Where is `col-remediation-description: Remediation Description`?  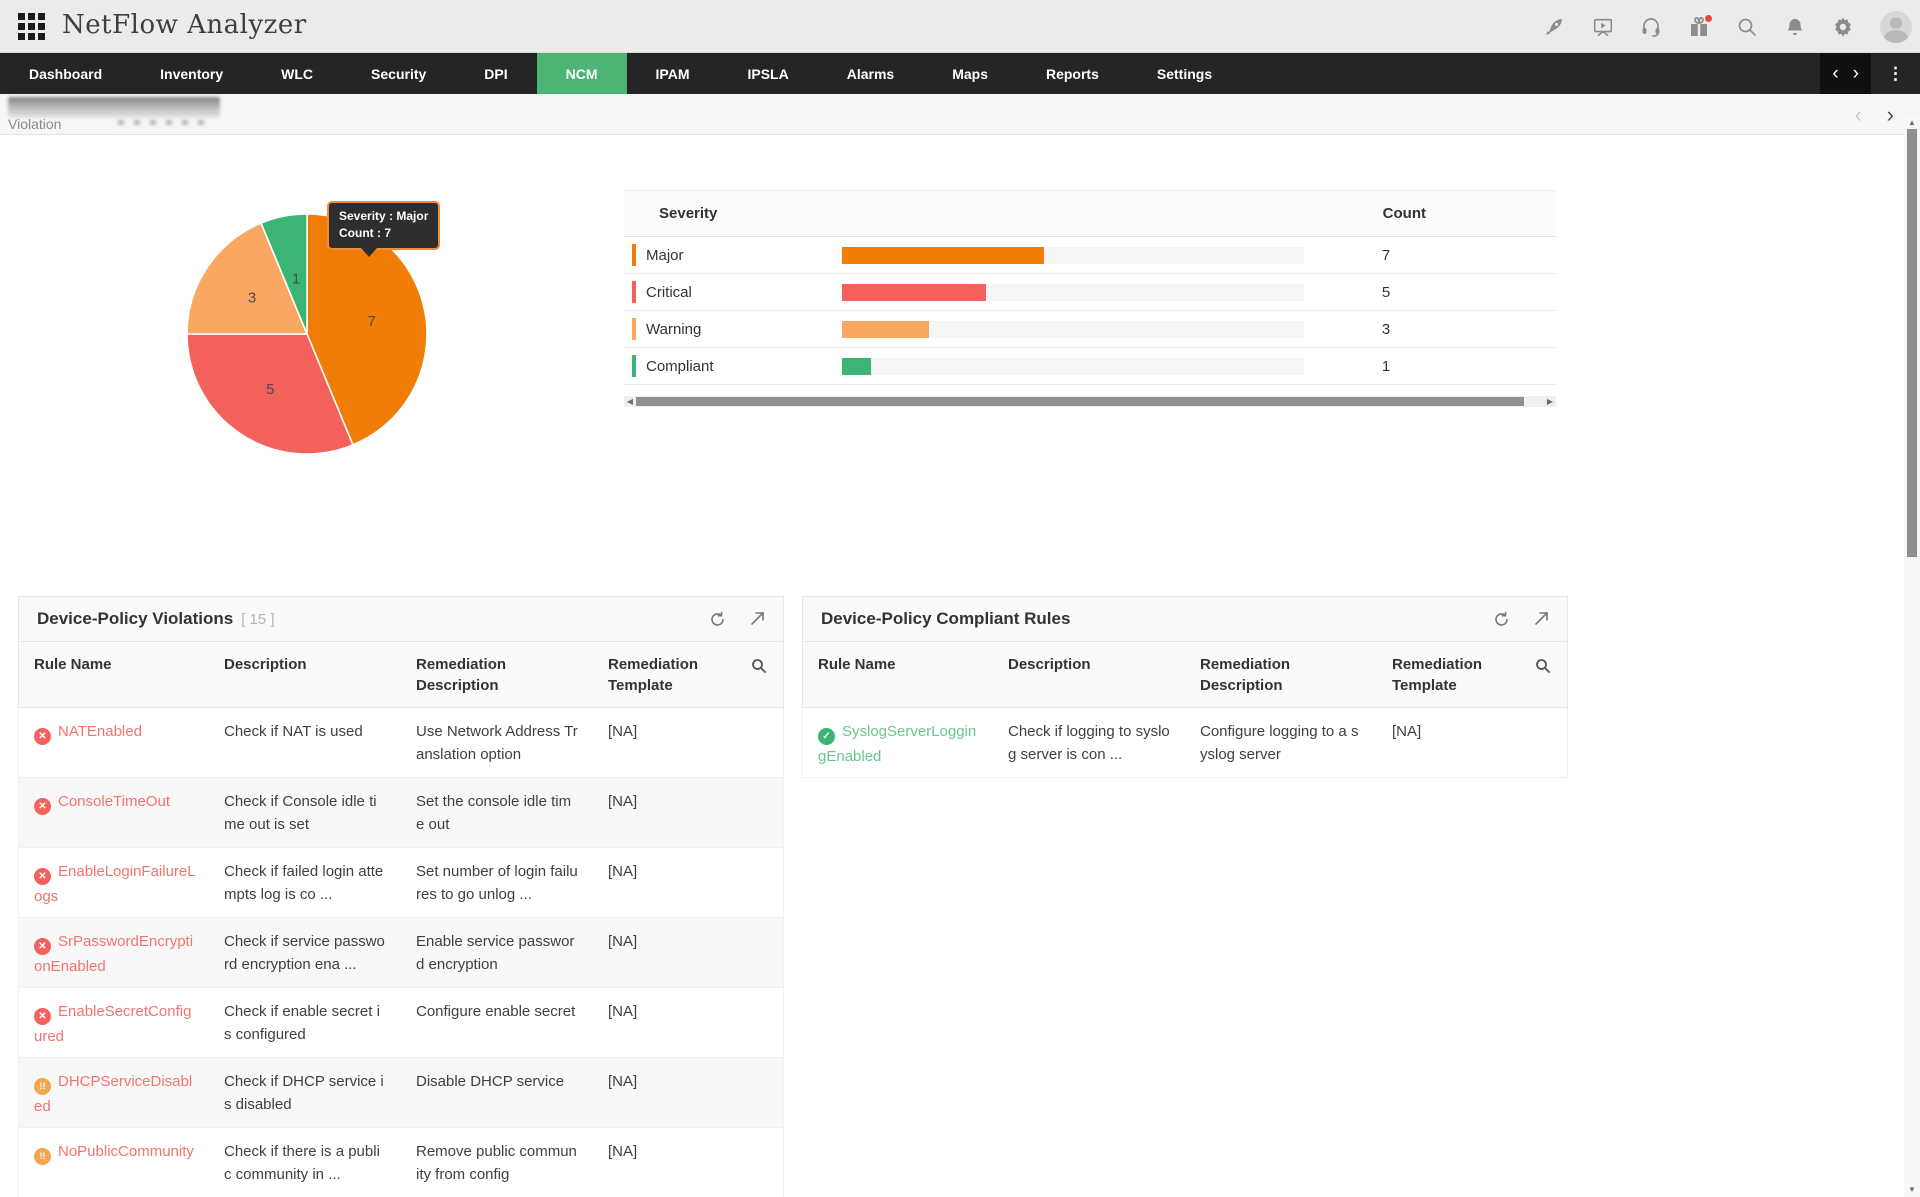
col-remediation-description: Remediation Description is located at coordinates (461, 675).